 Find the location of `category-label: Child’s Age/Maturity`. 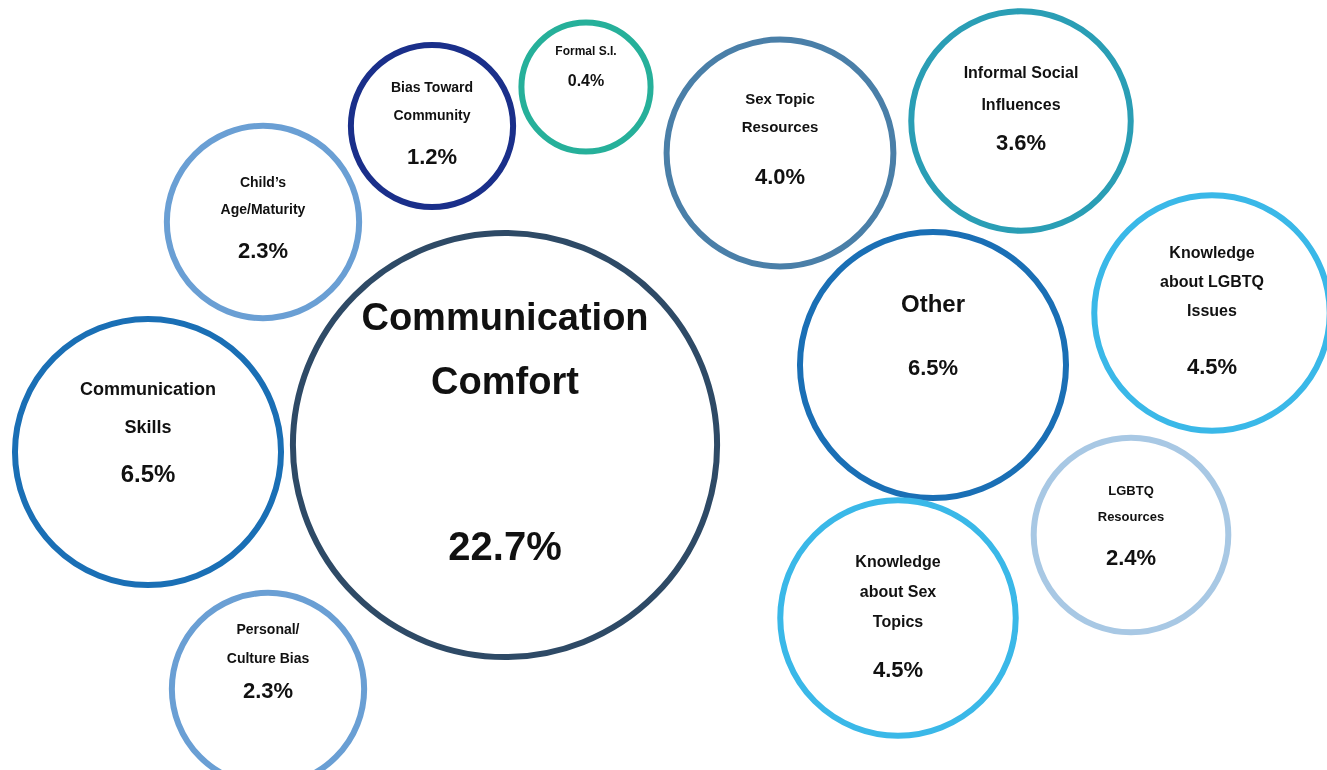

category-label: Child’s Age/Maturity is located at coordinates (263, 195).